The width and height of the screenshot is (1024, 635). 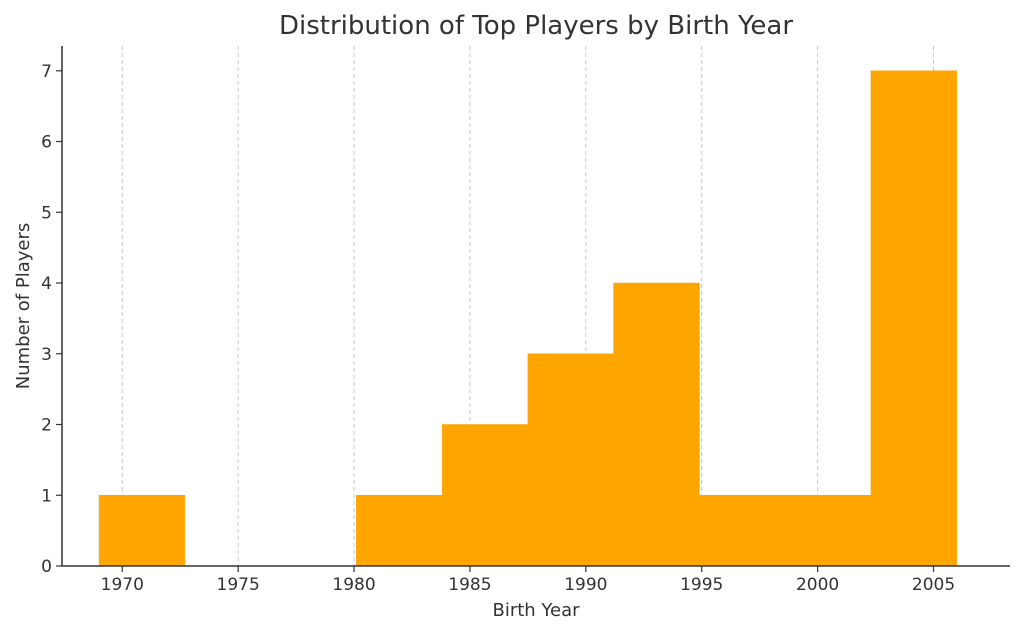 I want to click on y-tick-label: 2, so click(x=46, y=426).